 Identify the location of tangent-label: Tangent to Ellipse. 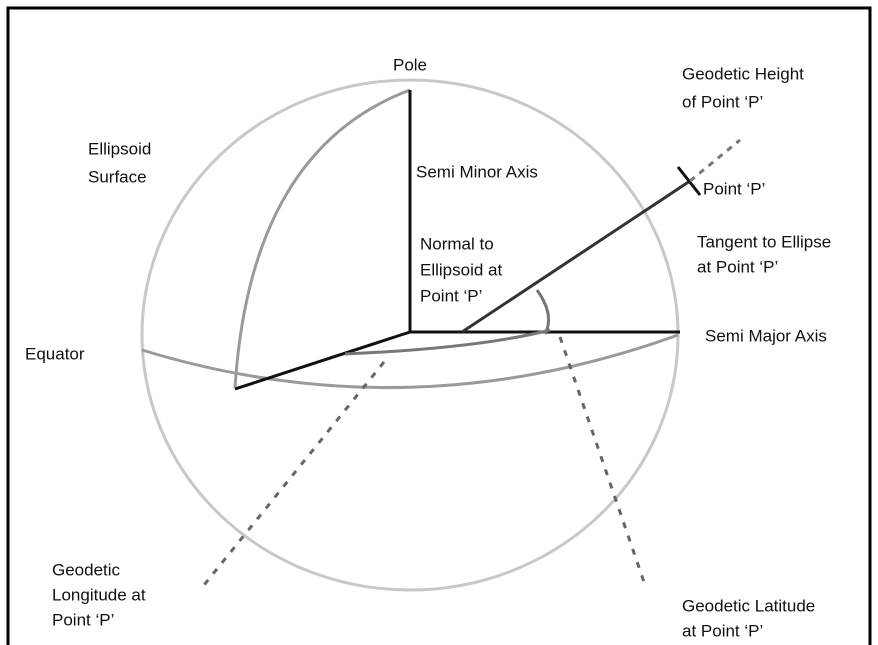
(764, 241).